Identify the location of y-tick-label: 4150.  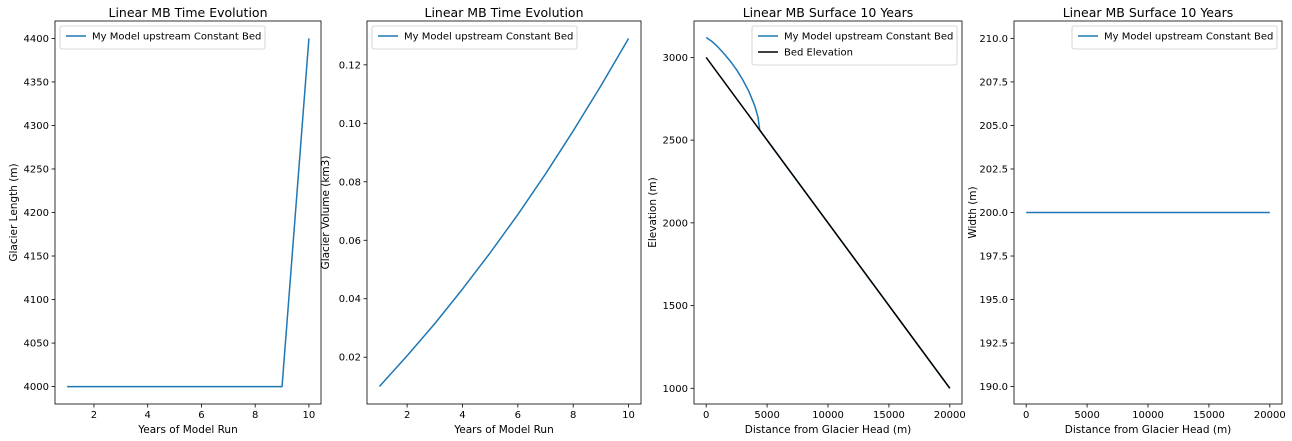
(36, 257).